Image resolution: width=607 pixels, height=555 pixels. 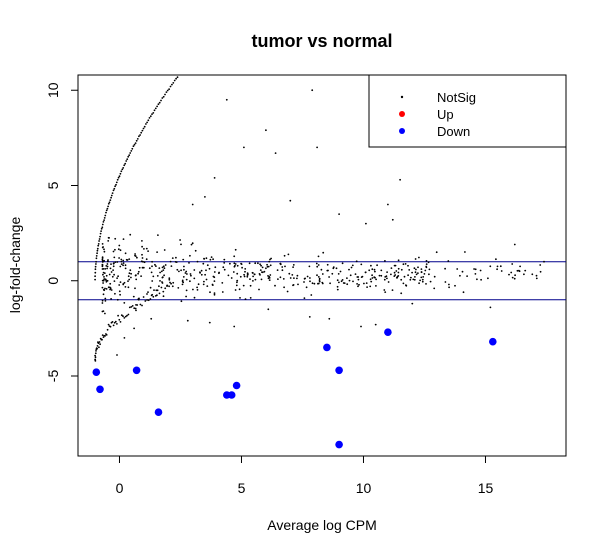 What do you see at coordinates (321, 525) in the screenshot?
I see `x-axis-label: Average log CPM` at bounding box center [321, 525].